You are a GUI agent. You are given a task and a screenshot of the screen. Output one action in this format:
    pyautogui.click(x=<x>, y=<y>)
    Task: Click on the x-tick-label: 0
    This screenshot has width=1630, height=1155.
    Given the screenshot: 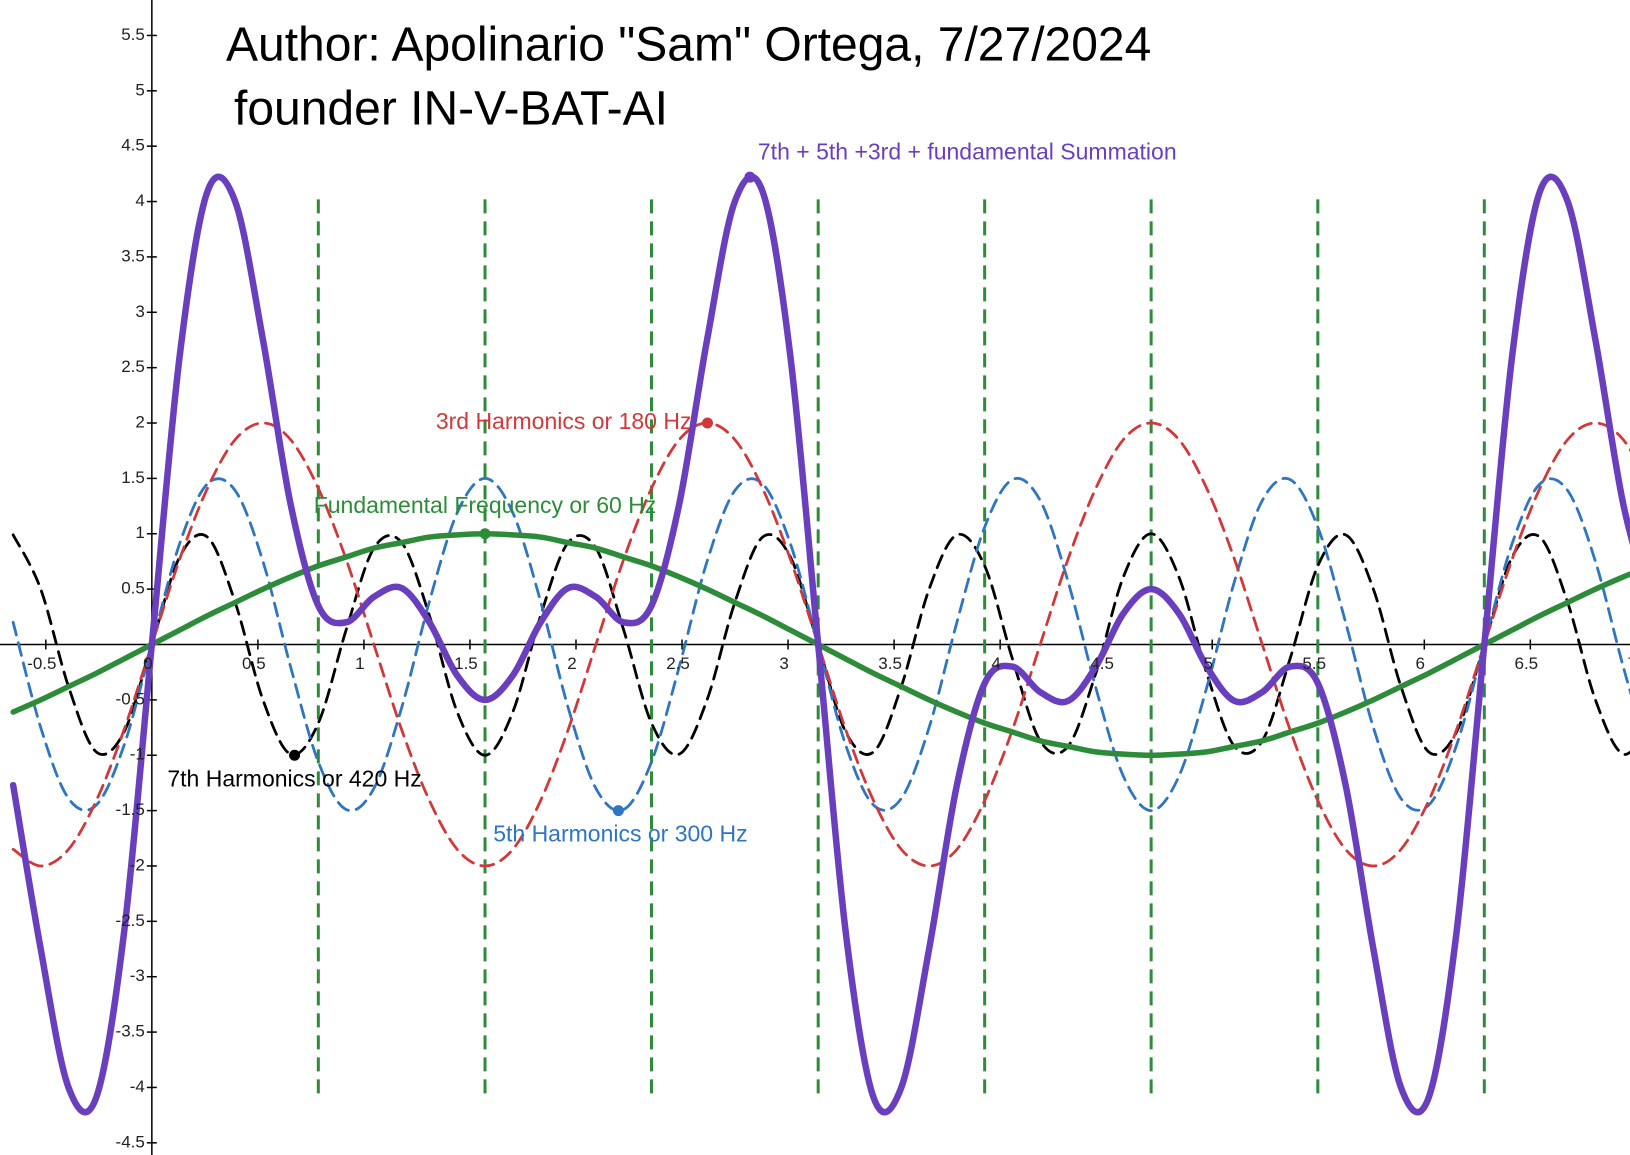 What is the action you would take?
    pyautogui.click(x=147, y=663)
    